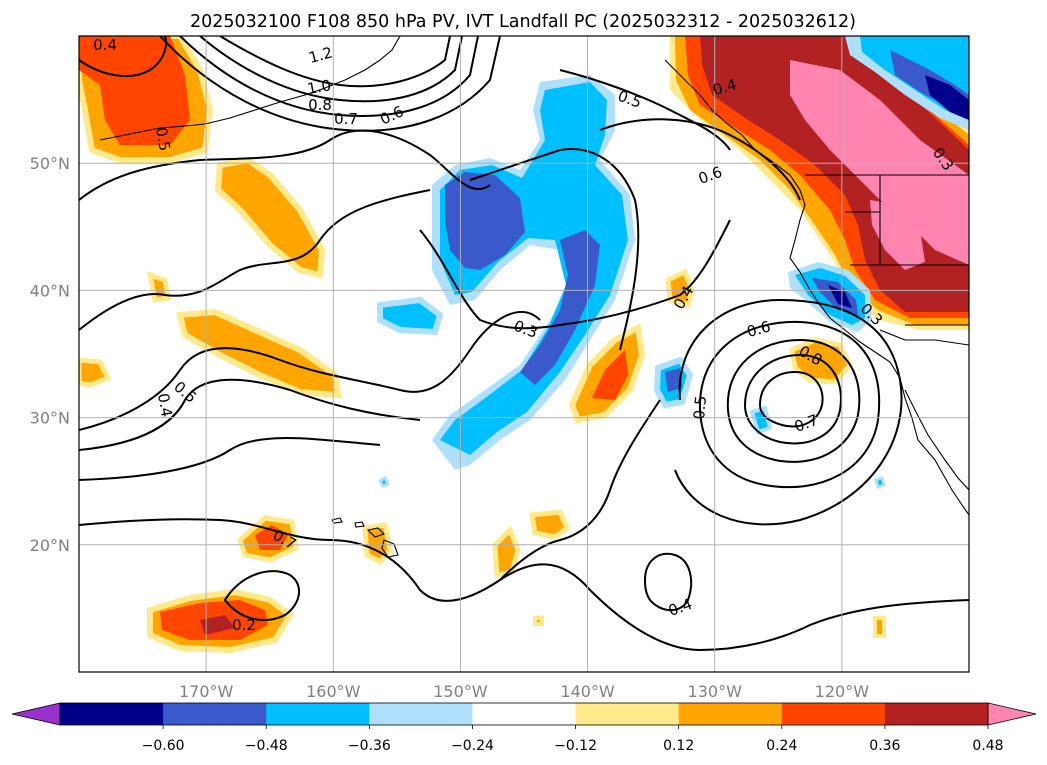  I want to click on lon-tick-label: 150°W, so click(460, 691).